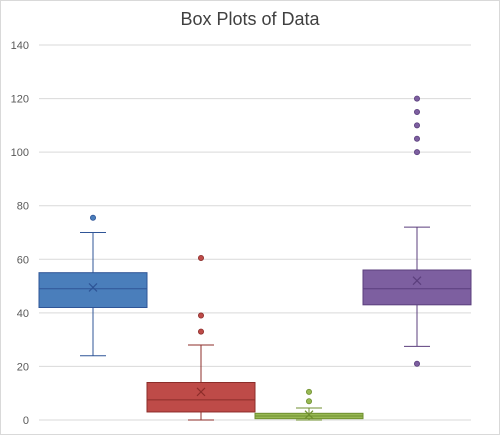 The image size is (500, 436). What do you see at coordinates (23, 314) in the screenshot?
I see `y-tick-label-2: 40` at bounding box center [23, 314].